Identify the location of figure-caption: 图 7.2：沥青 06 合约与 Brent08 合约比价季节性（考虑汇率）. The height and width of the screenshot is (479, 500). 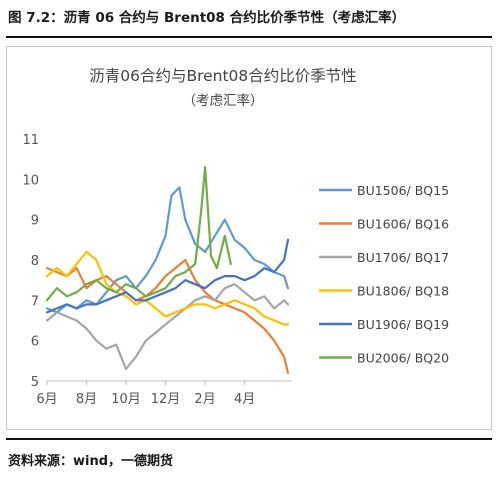
(207, 18).